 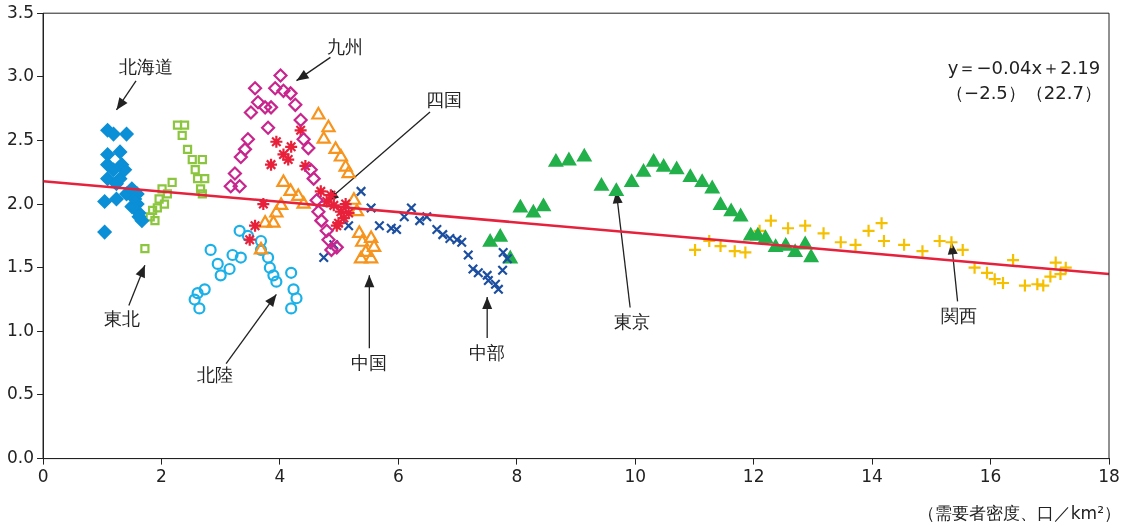 I want to click on annotation: （−2.5）（22.7）, so click(x=1024, y=92).